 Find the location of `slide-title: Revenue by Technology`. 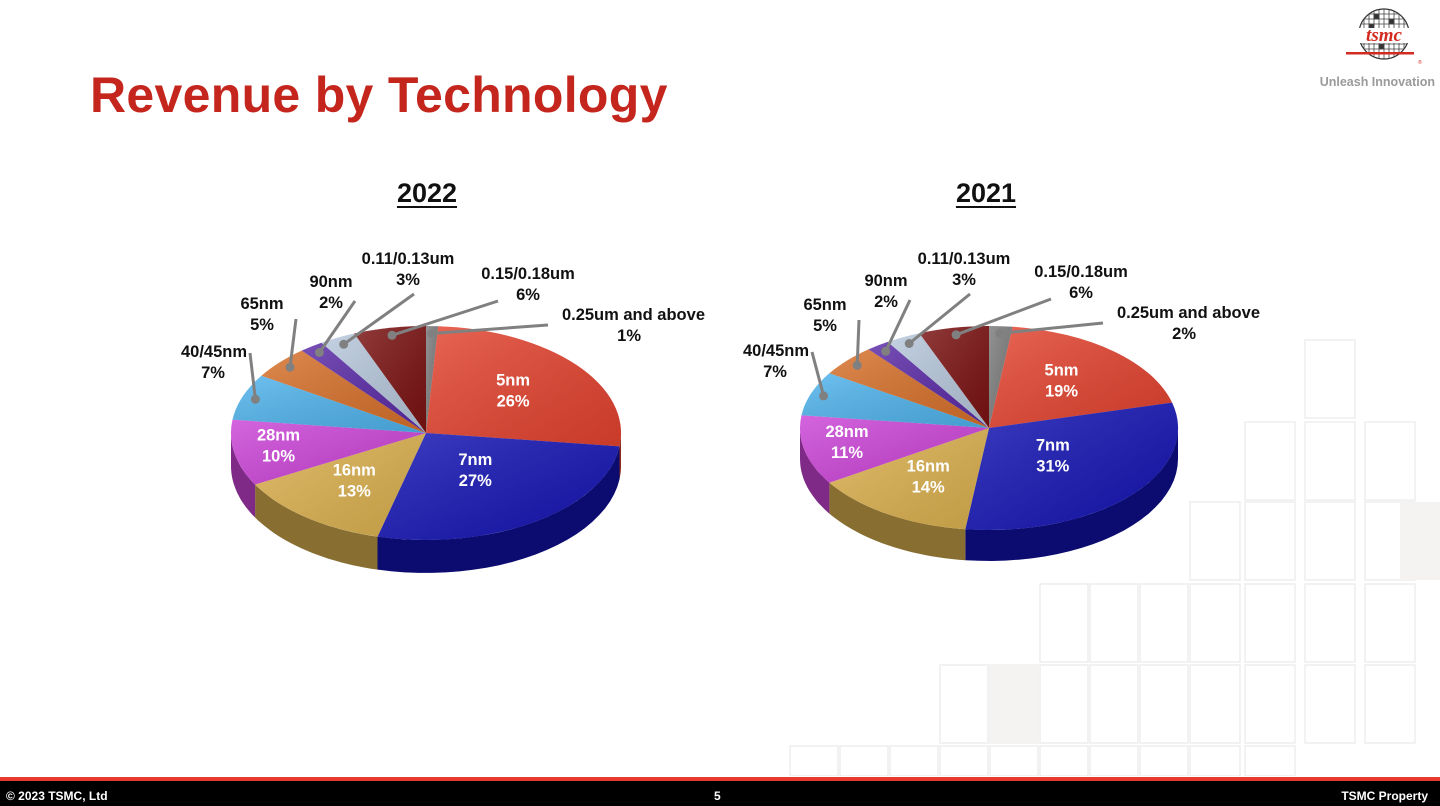

slide-title: Revenue by Technology is located at coordinates (379, 95).